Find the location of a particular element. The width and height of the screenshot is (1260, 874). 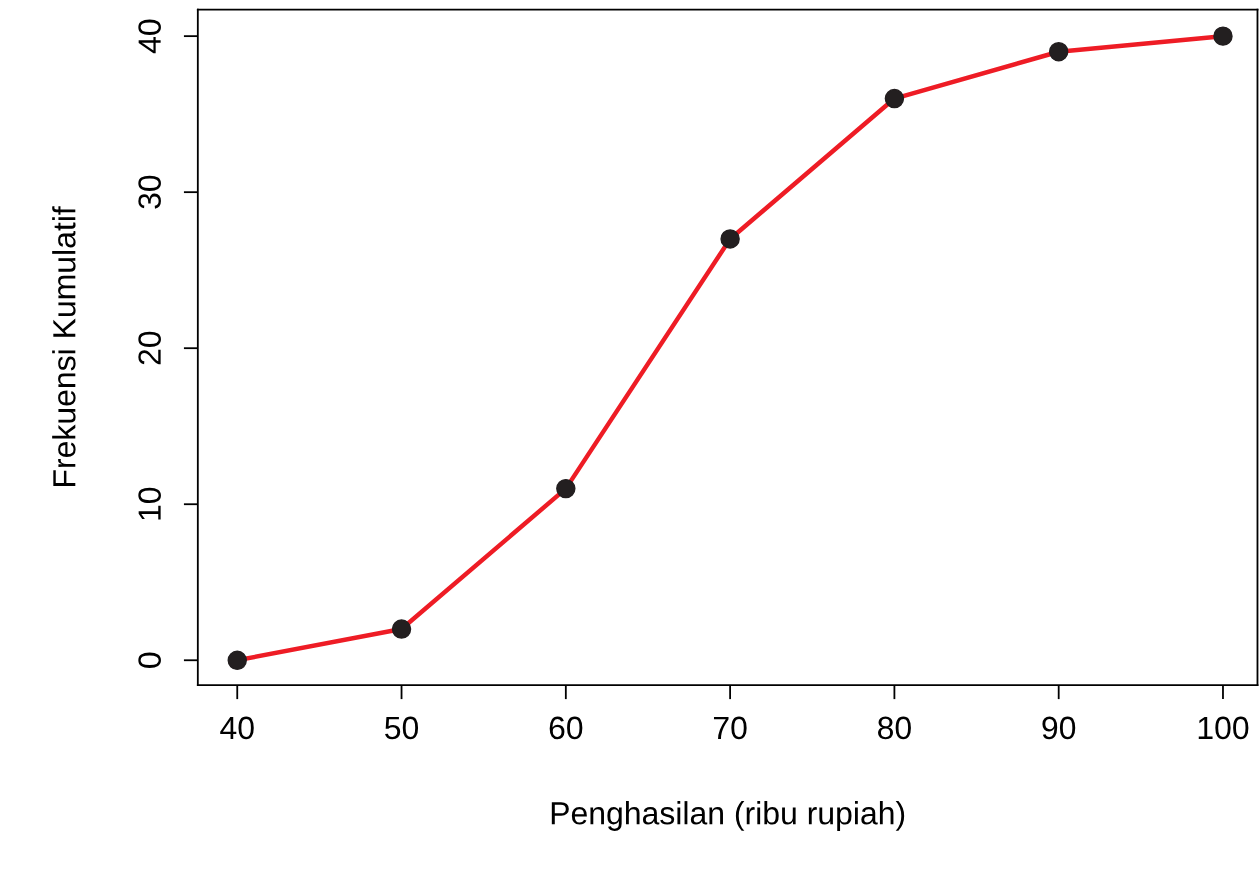

y-tick-label: 40 is located at coordinates (149, 36).